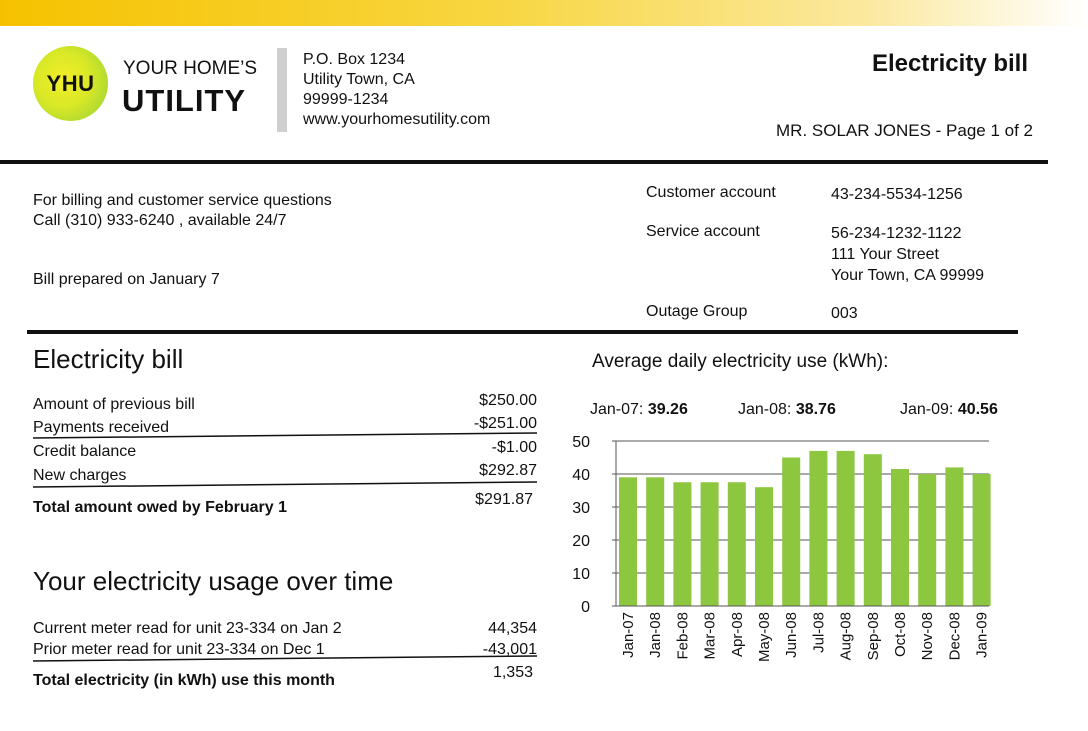 The image size is (1088, 731). I want to click on average-value: 38.76, so click(815, 409).